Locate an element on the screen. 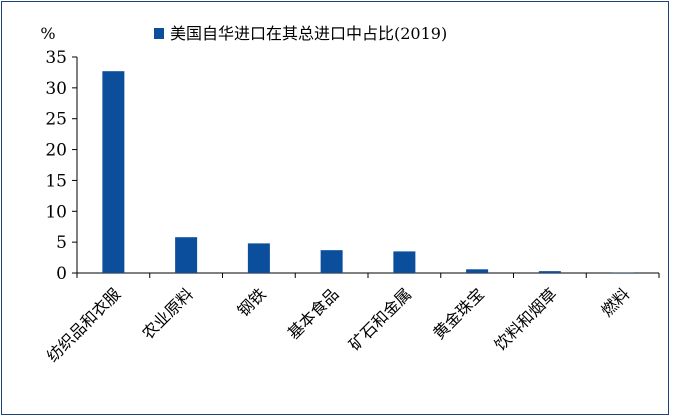  legend-swatch is located at coordinates (159, 33).